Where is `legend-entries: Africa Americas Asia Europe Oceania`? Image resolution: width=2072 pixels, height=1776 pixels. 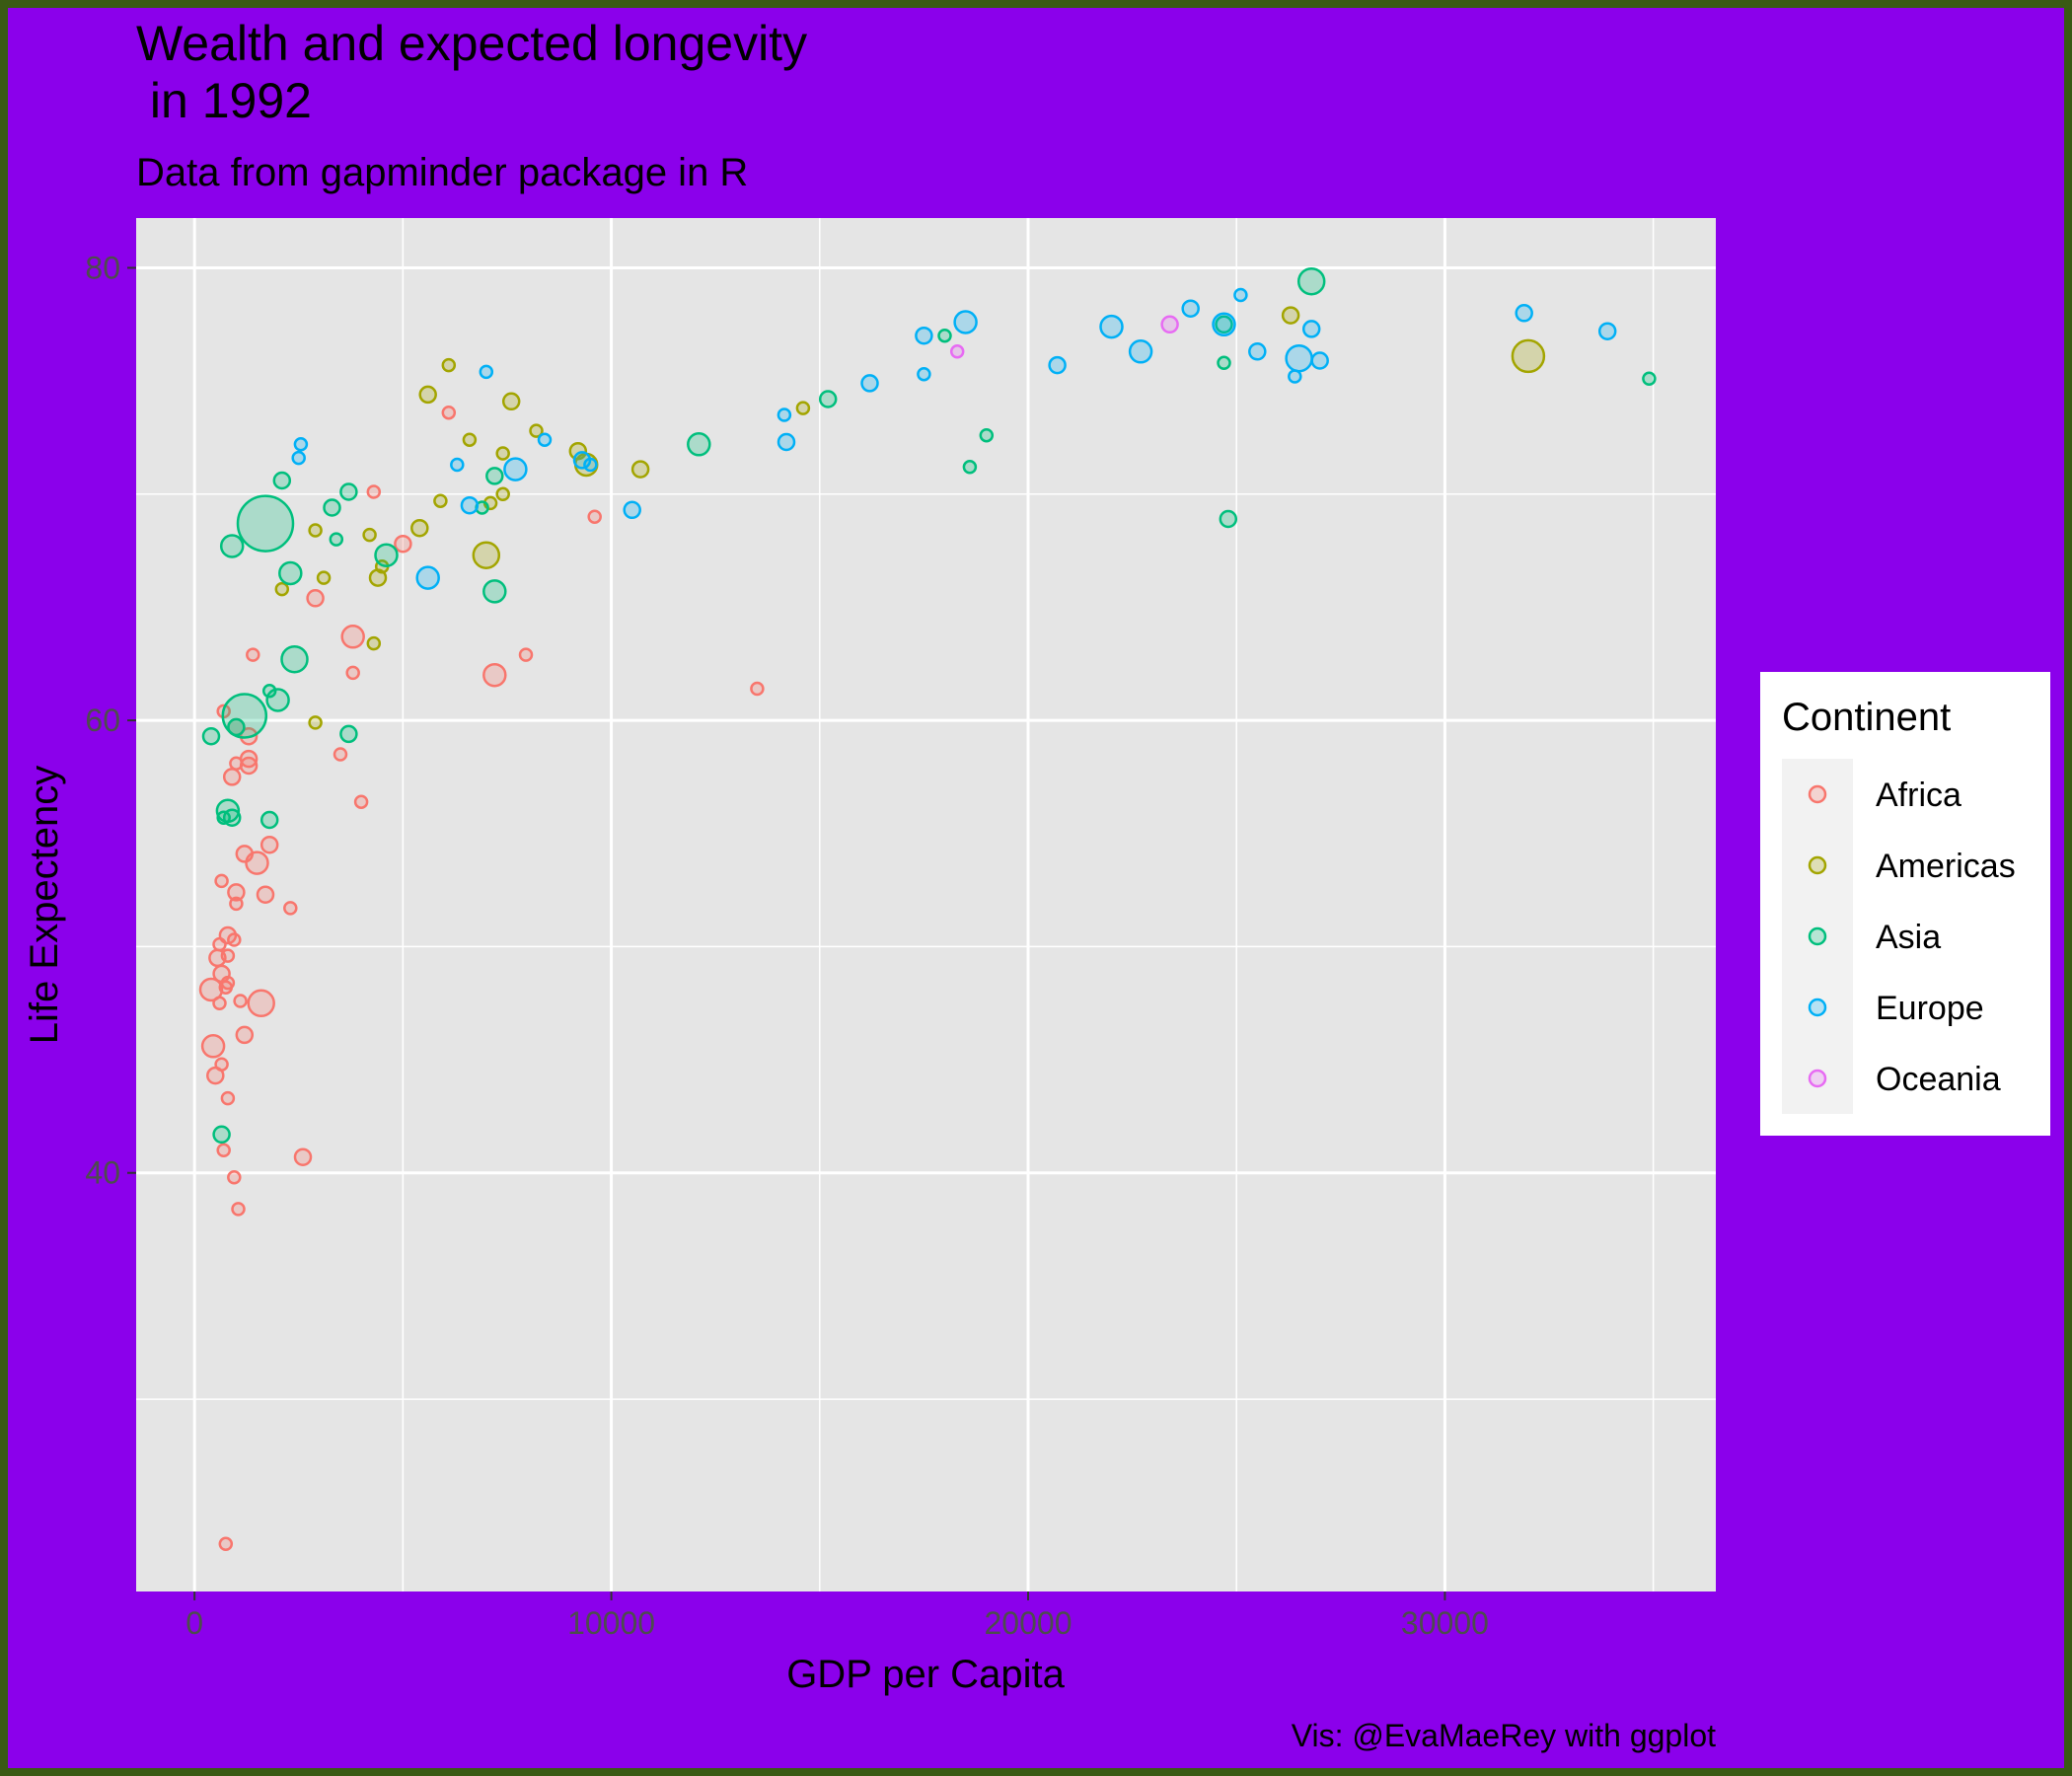
legend-entries: Africa Americas Asia Europe Oceania is located at coordinates (1899, 937).